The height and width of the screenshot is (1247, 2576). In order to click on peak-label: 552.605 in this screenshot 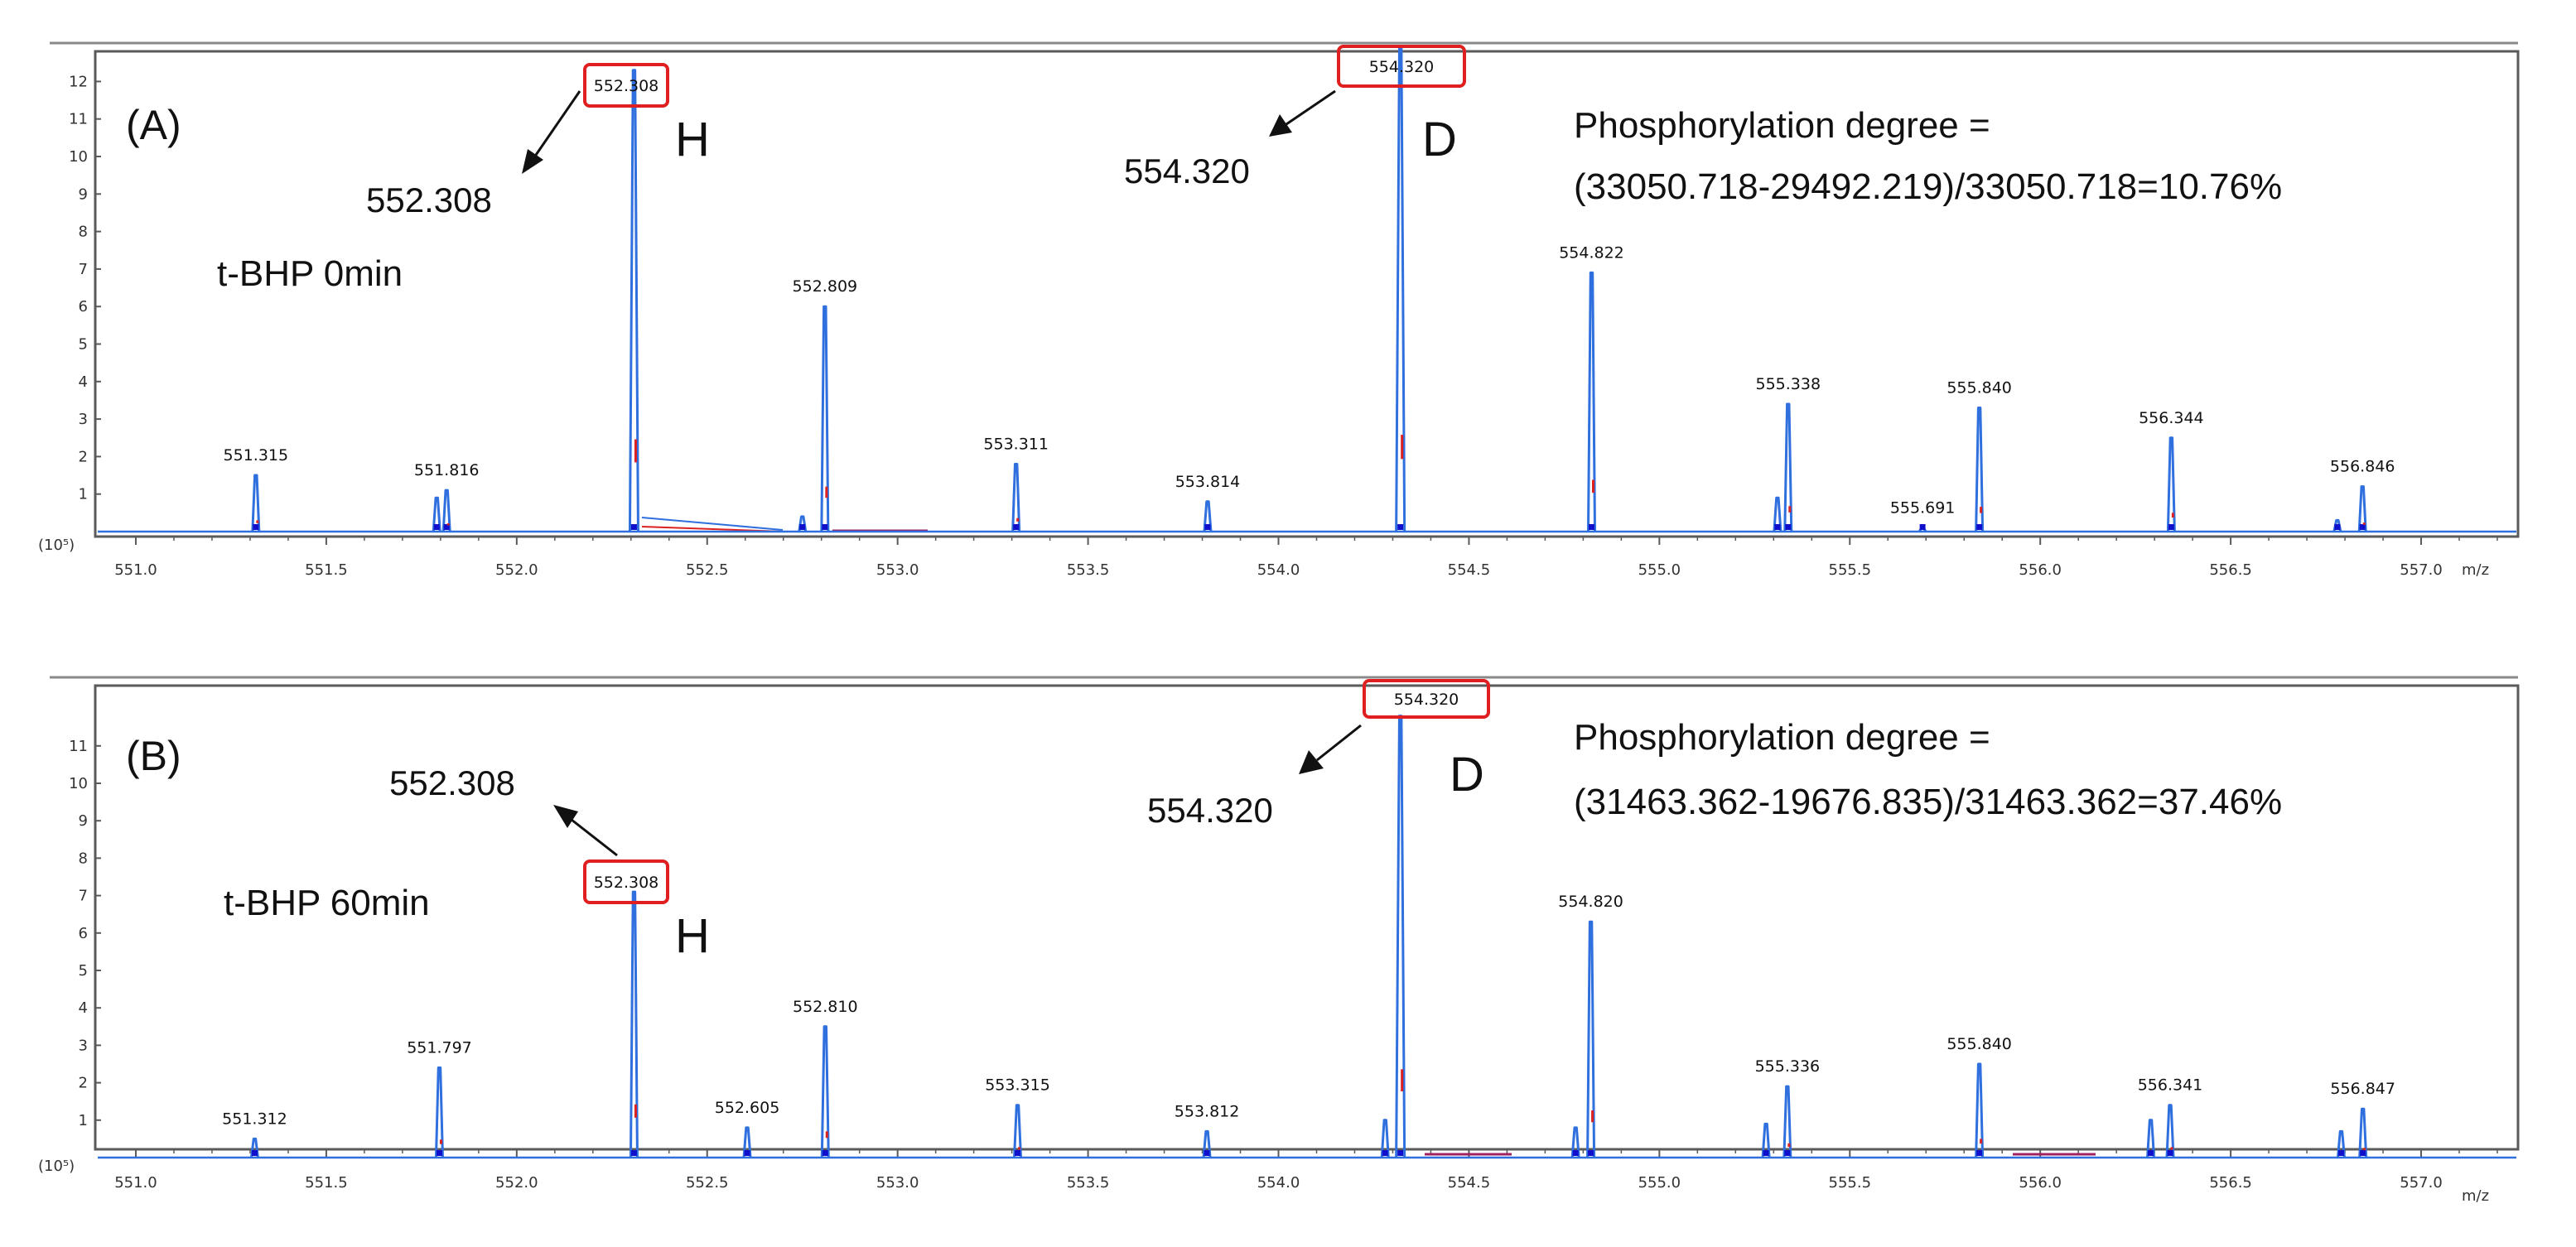, I will do `click(747, 1108)`.